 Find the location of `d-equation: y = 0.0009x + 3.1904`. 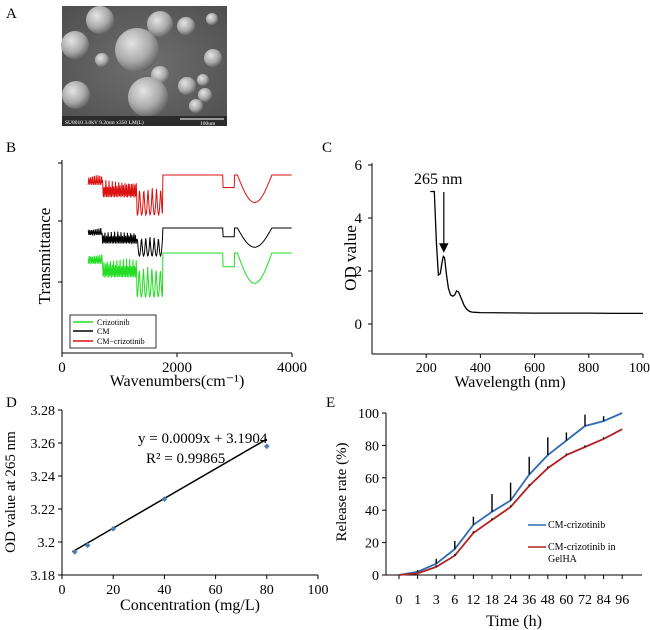

d-equation: y = 0.0009x + 3.1904 is located at coordinates (203, 439).